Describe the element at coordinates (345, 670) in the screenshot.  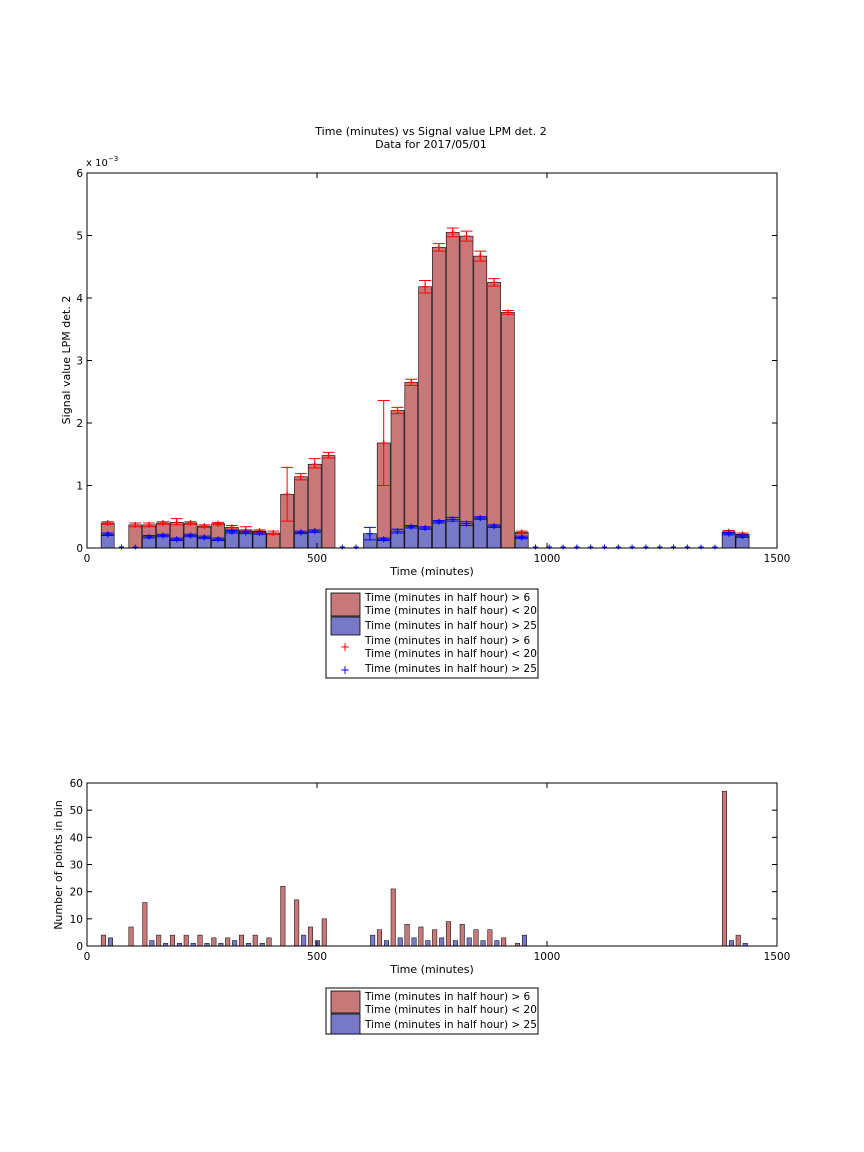
I see `legend-marker-blue: +` at that location.